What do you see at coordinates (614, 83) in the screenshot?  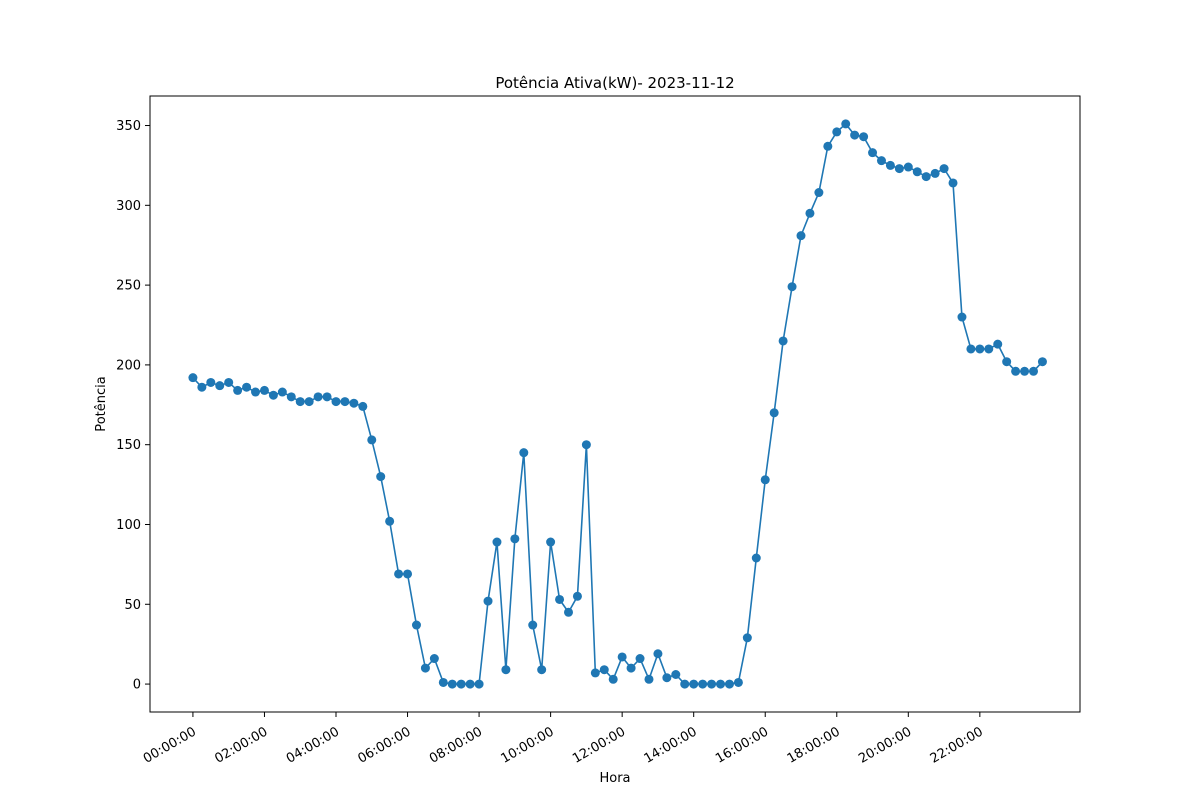 I see `chart-title: Potência Ativa(kW)- 2023-11-12` at bounding box center [614, 83].